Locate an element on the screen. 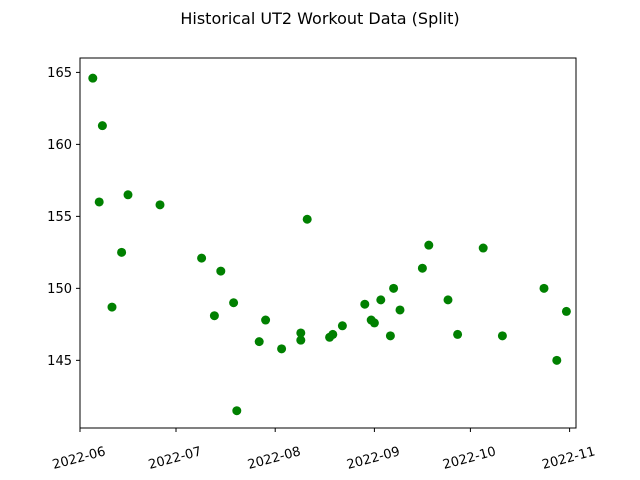  x-tick-label: 2022-08 is located at coordinates (274, 458).